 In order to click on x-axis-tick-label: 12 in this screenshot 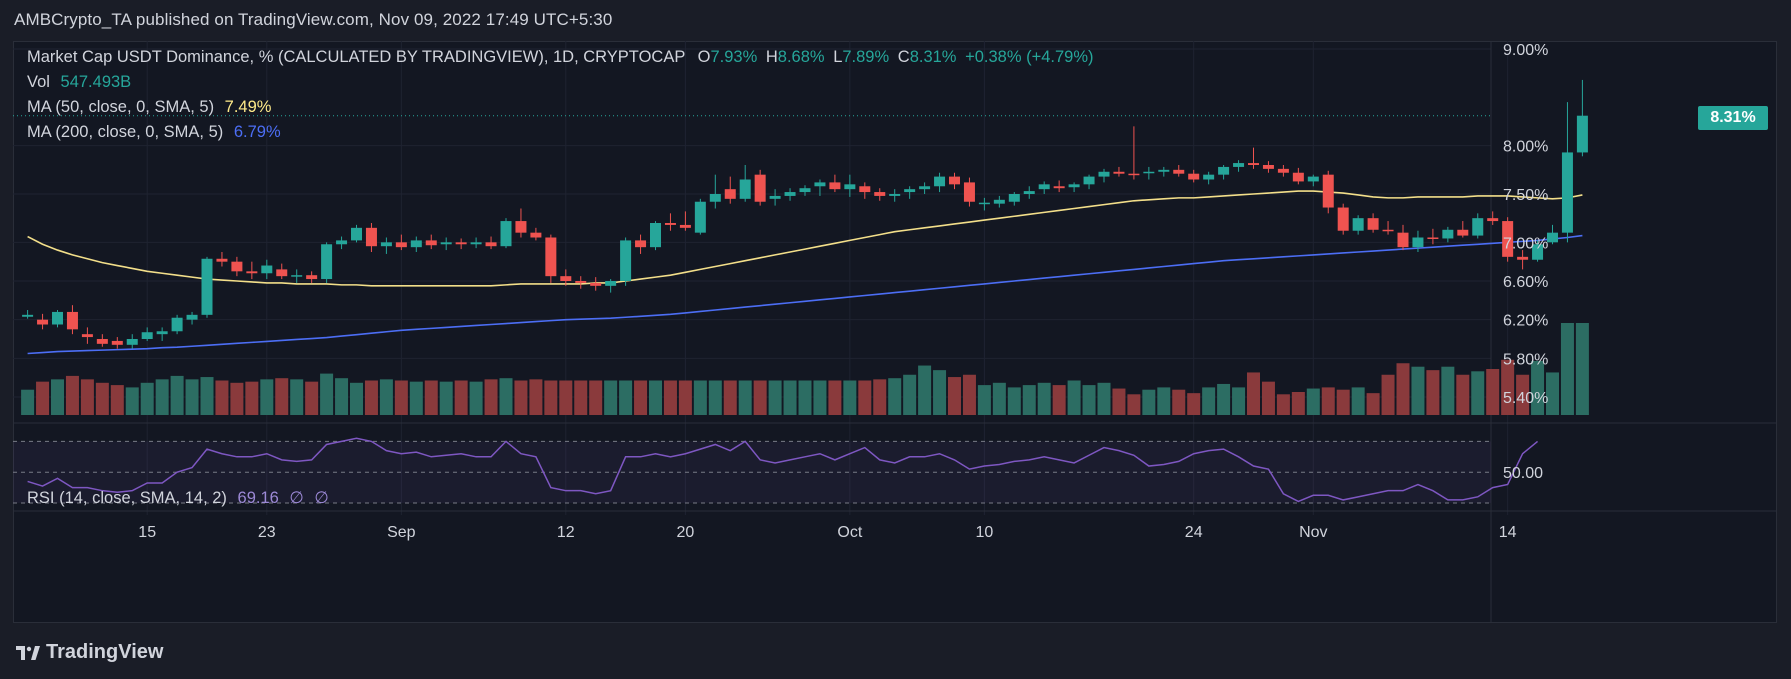, I will do `click(566, 532)`.